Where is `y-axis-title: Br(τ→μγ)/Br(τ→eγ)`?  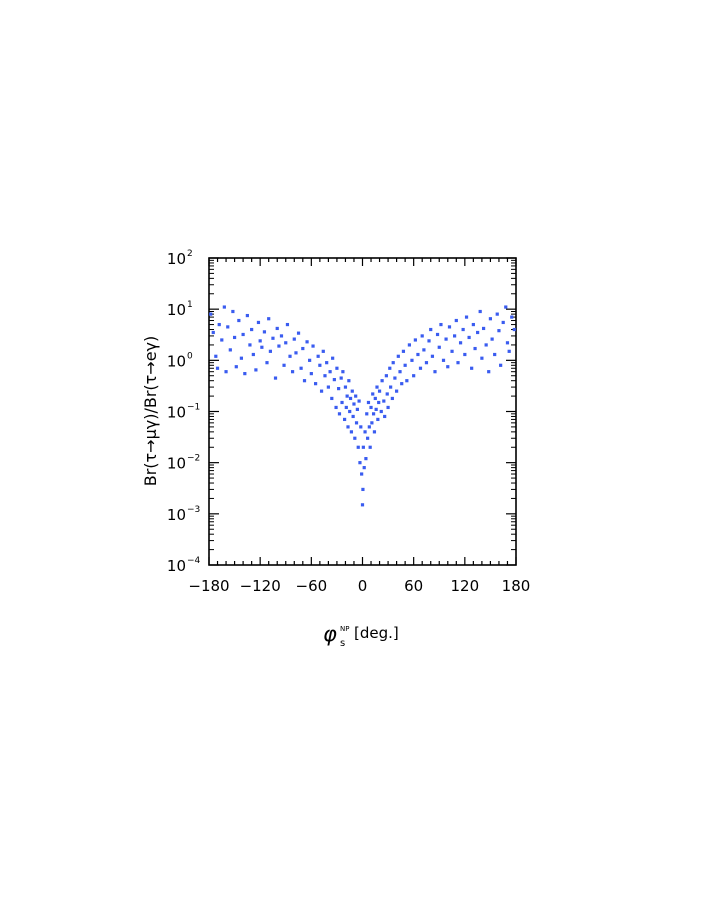
y-axis-title: Br(τ→μγ)/Br(τ→eγ) is located at coordinates (150, 411).